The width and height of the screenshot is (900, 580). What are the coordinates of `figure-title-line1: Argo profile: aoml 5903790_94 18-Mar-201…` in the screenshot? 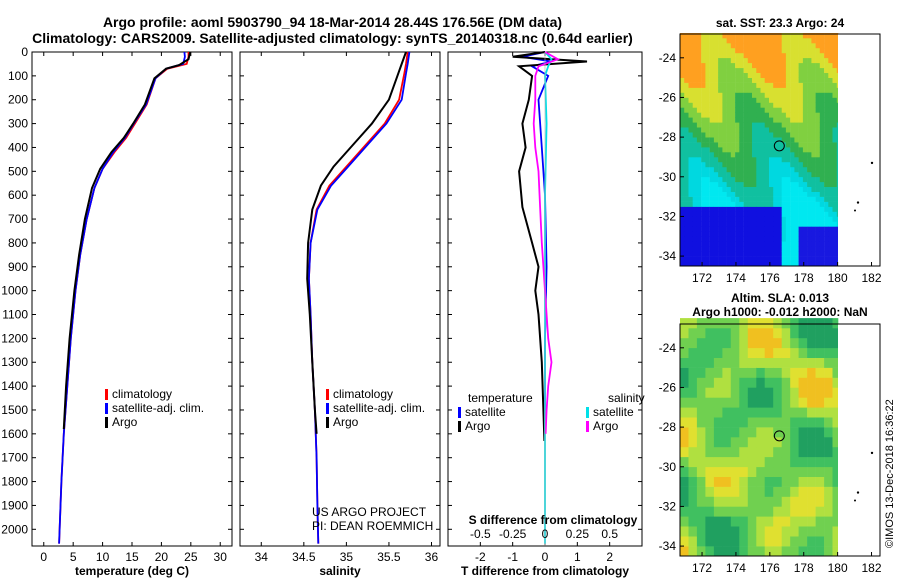 It's located at (332, 22).